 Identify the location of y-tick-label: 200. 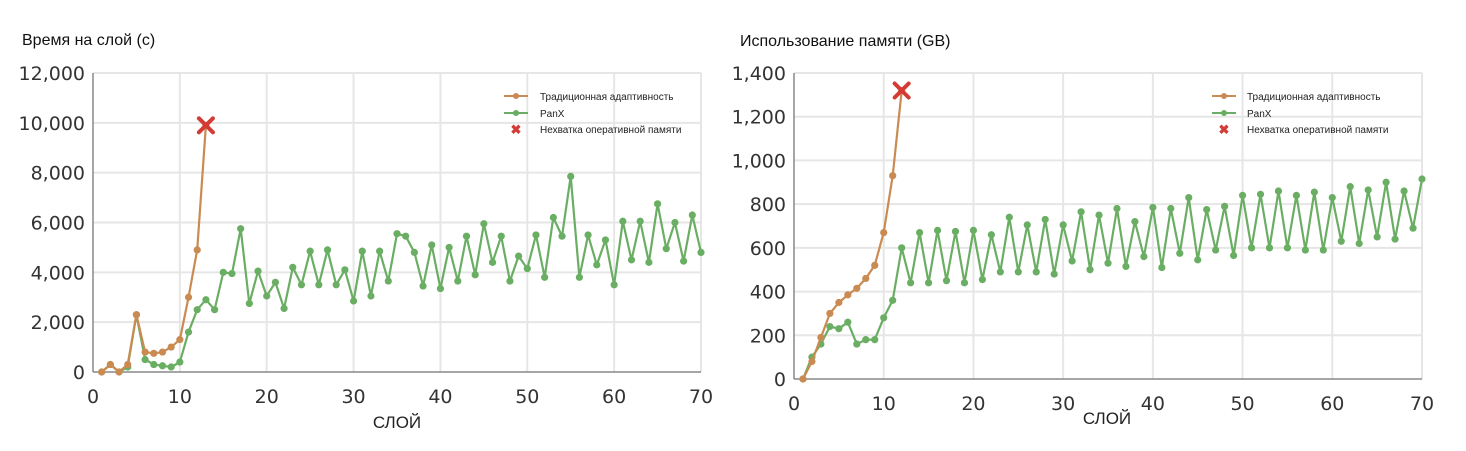
(768, 336).